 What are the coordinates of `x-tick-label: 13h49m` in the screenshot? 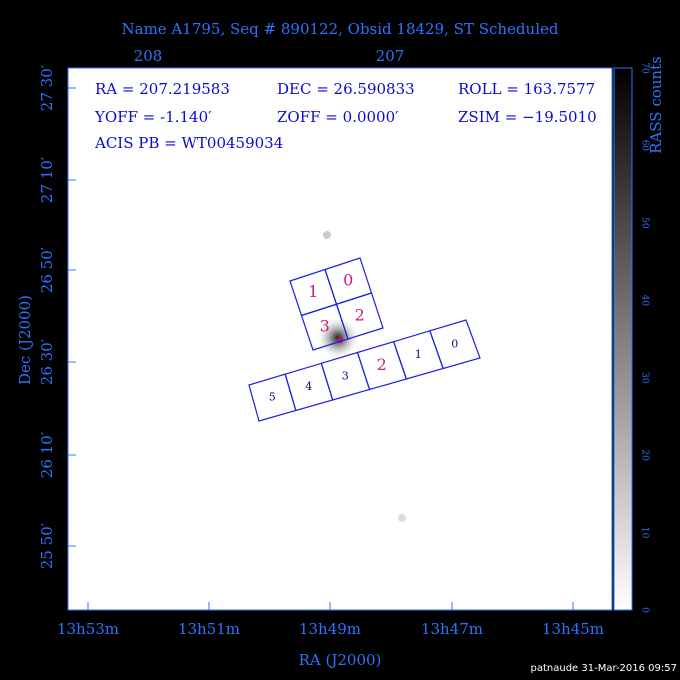 It's located at (330, 629).